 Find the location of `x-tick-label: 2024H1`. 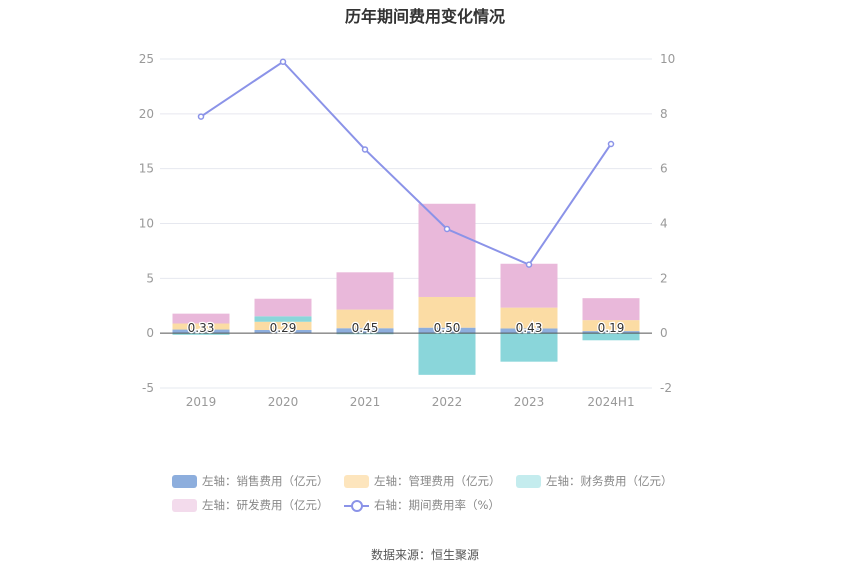

x-tick-label: 2024H1 is located at coordinates (610, 402).